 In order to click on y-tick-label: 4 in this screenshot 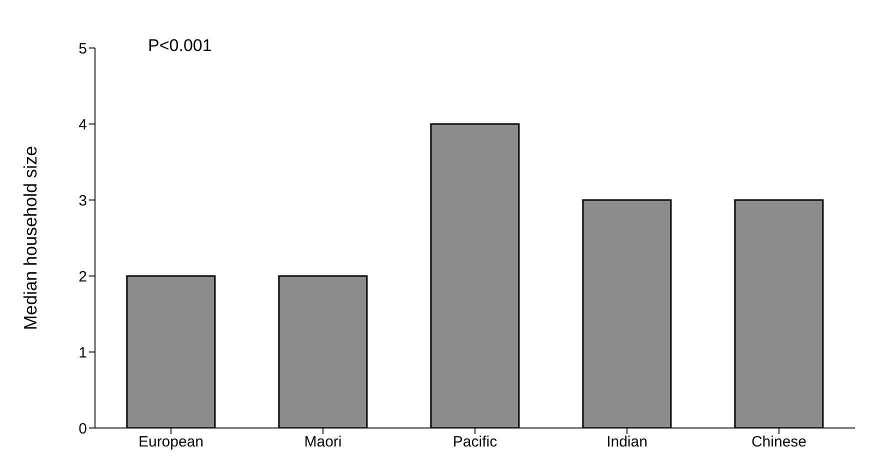, I will do `click(82, 125)`.